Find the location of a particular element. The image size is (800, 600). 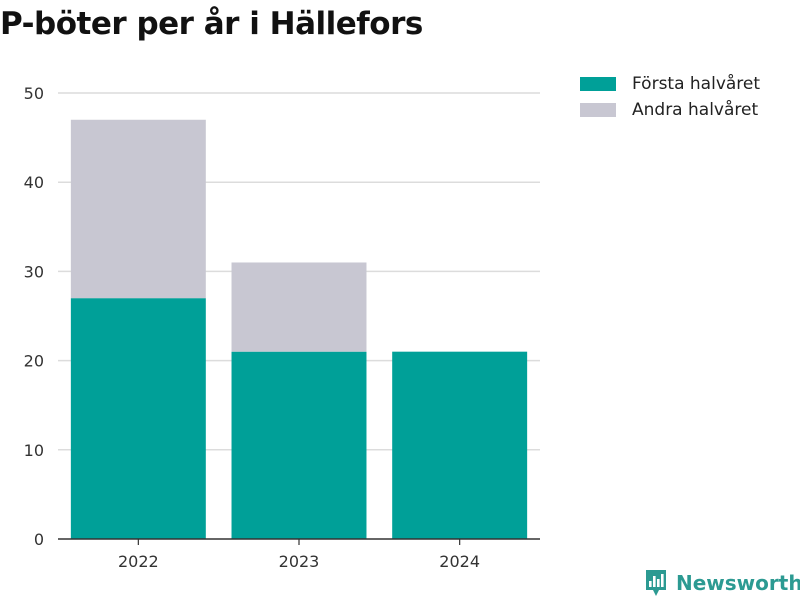

legend-swatch-andra is located at coordinates (598, 110).